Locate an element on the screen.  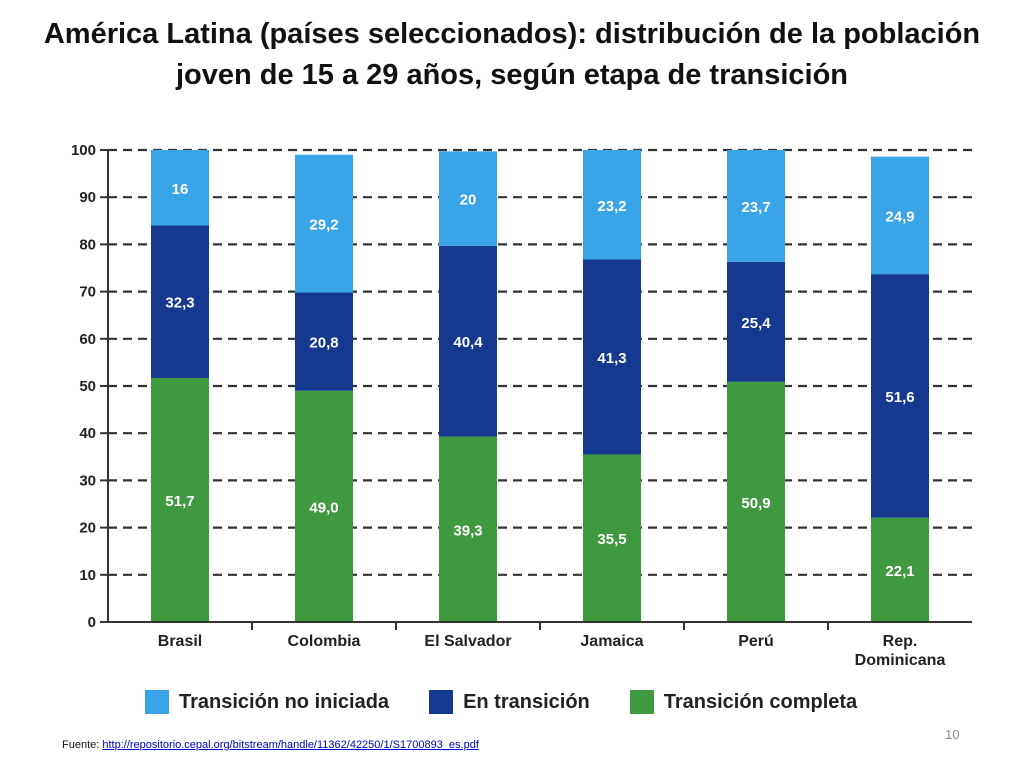
data-label-no_iniciada-3: 23,2 is located at coordinates (611, 206).